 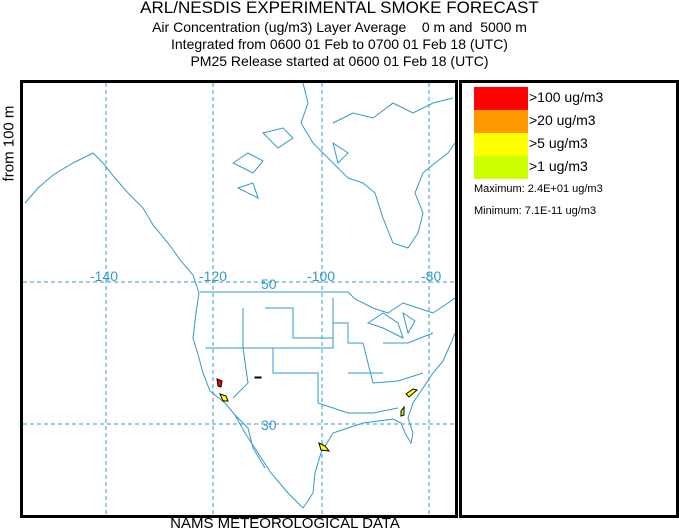 What do you see at coordinates (321, 276) in the screenshot?
I see `lon-label-100: -100` at bounding box center [321, 276].